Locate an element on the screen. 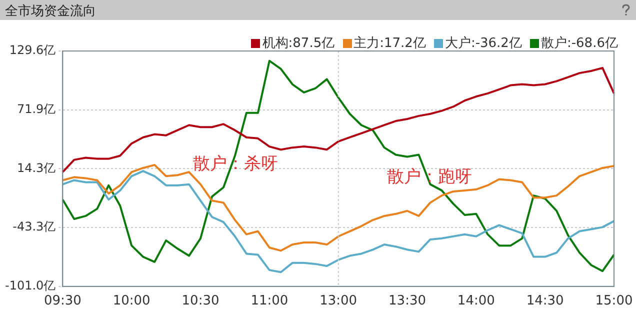  x-tick-label: 15:00 is located at coordinates (614, 301).